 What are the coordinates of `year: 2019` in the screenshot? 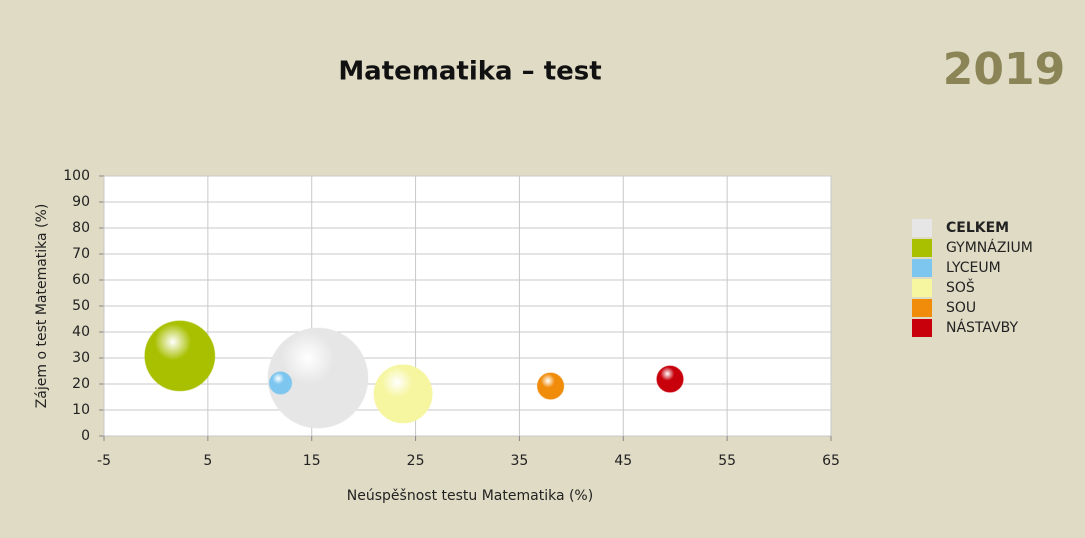 It's located at (1004, 69).